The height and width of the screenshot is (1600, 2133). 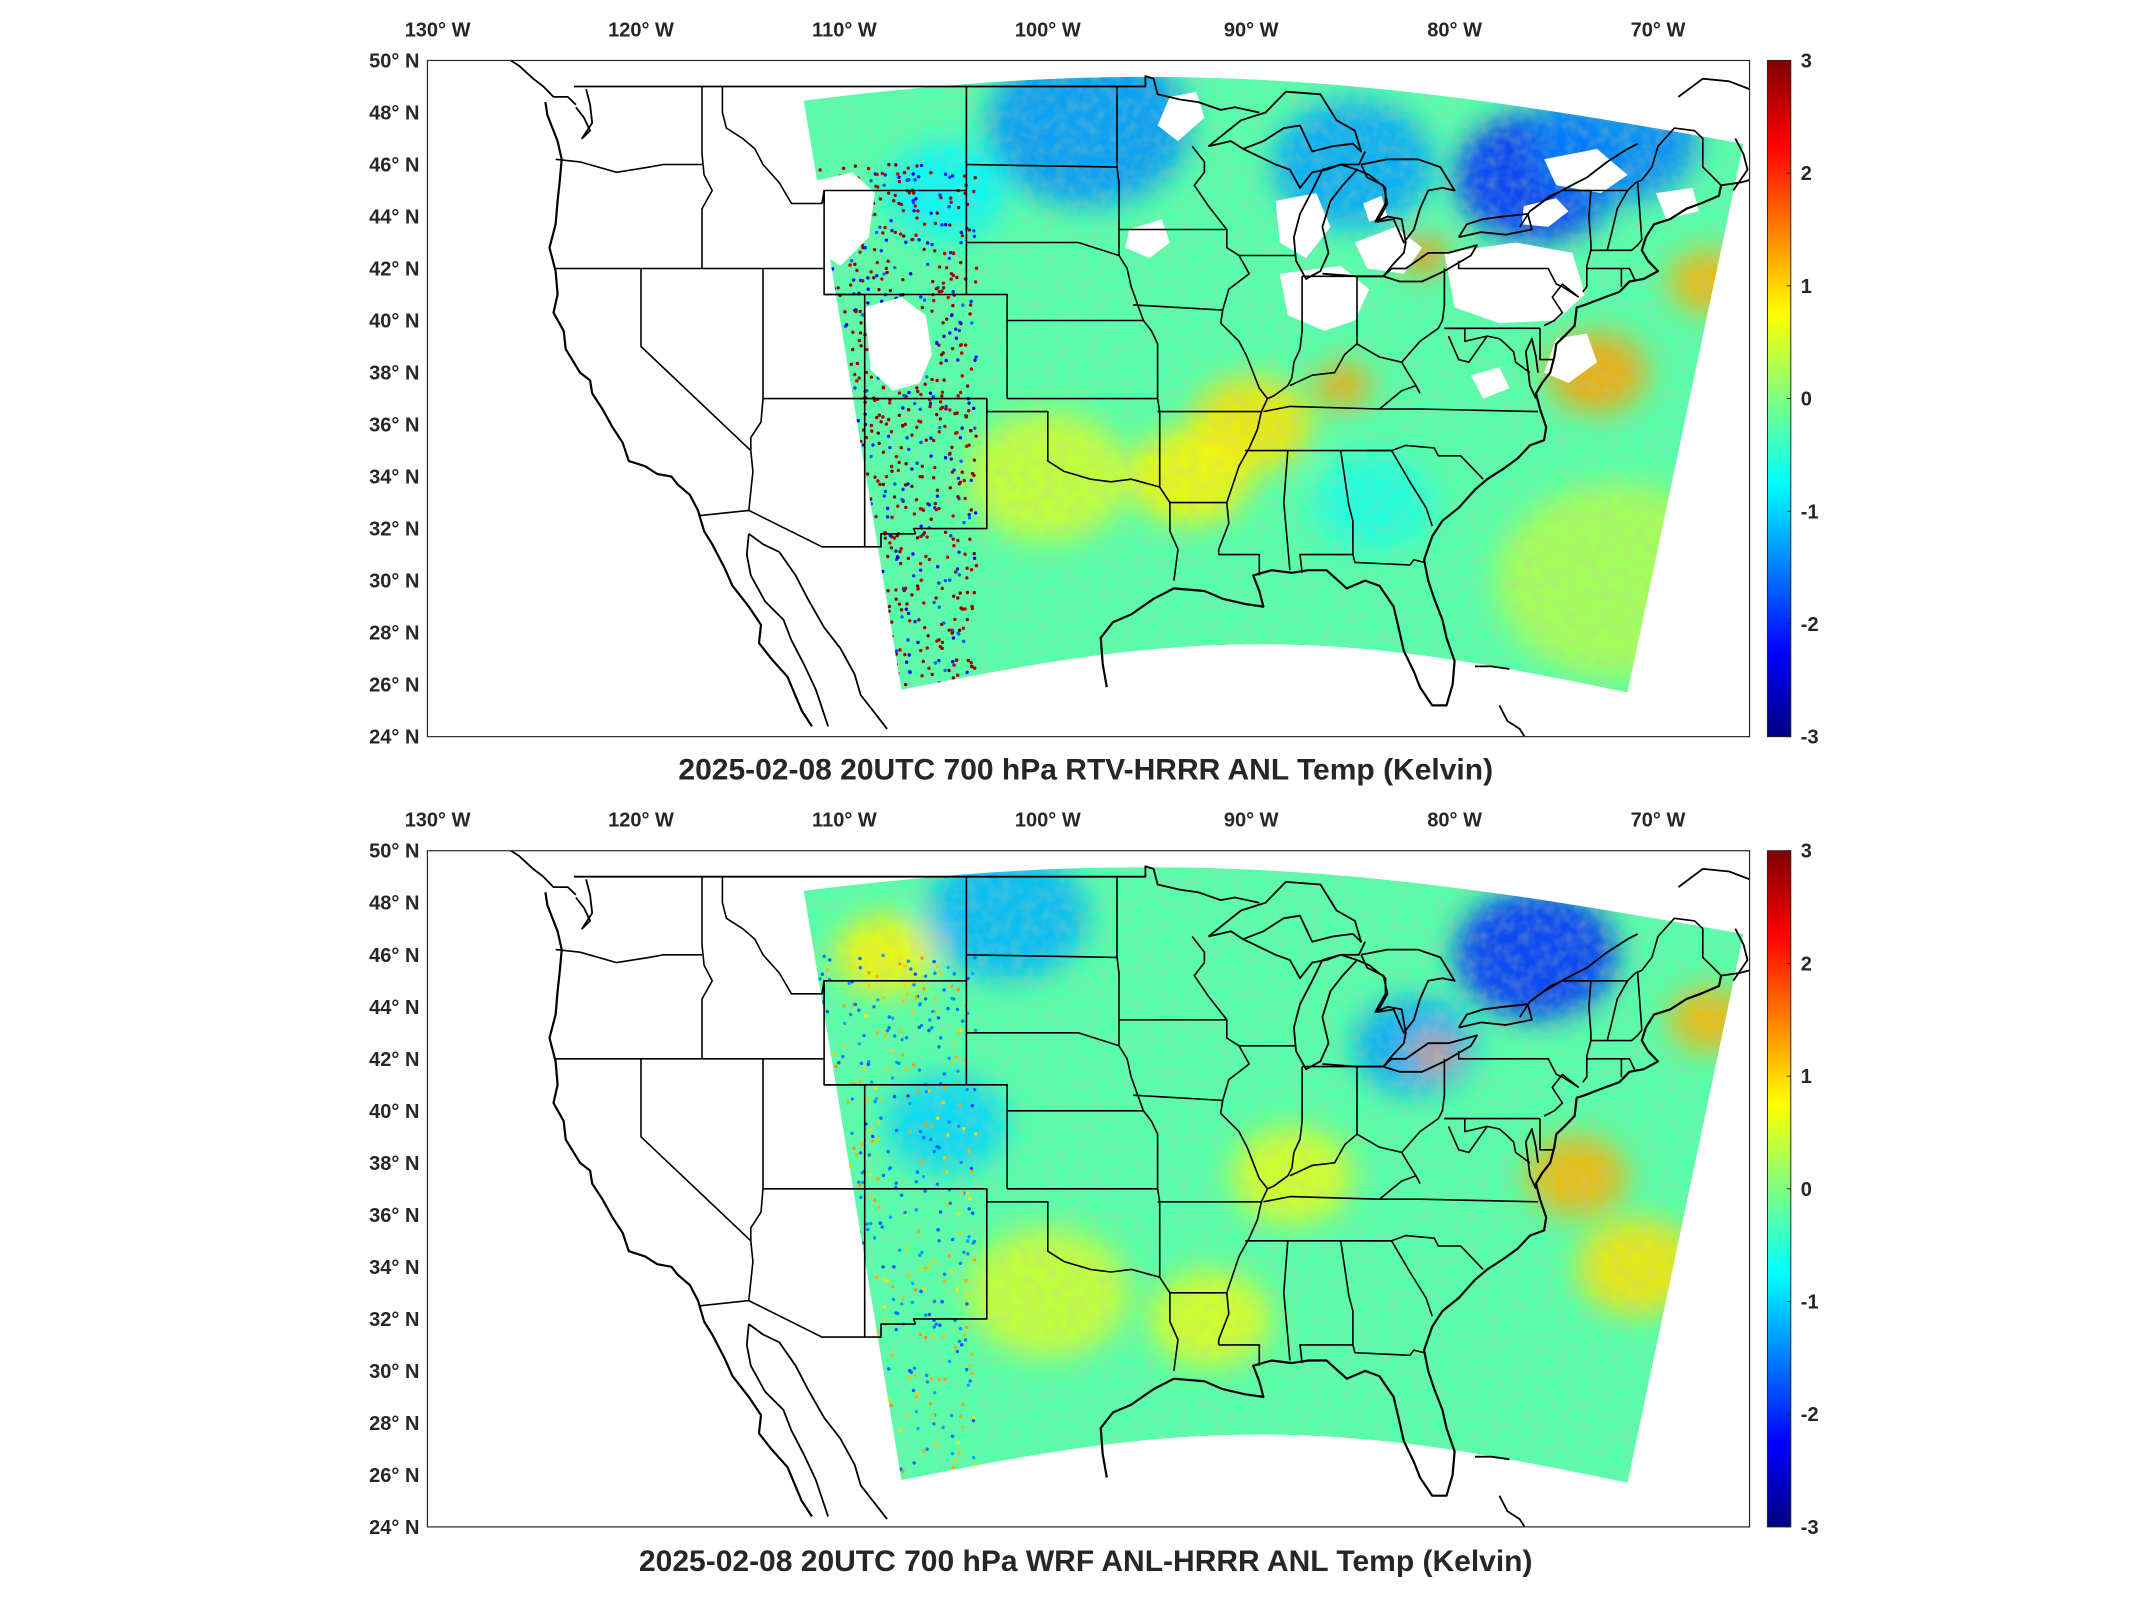 I want to click on canada-west-coastline, so click(x=543, y=83).